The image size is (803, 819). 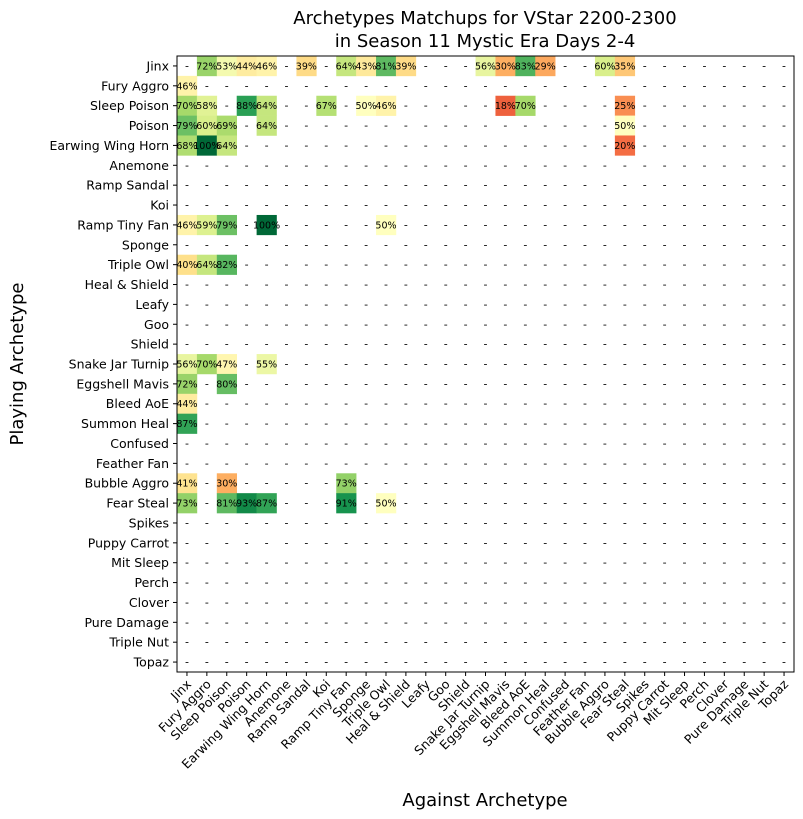 I want to click on cell-value-label: 82%, so click(x=226, y=265).